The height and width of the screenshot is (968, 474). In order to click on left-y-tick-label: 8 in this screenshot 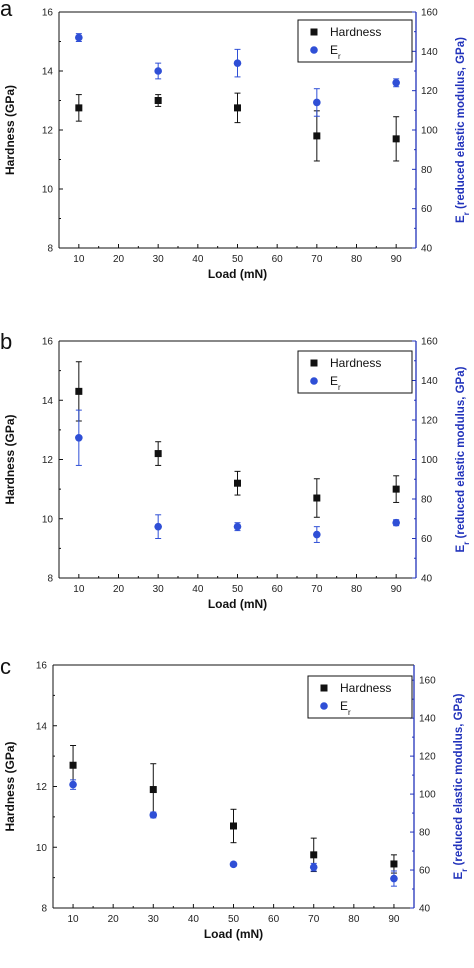, I will do `click(44, 909)`.